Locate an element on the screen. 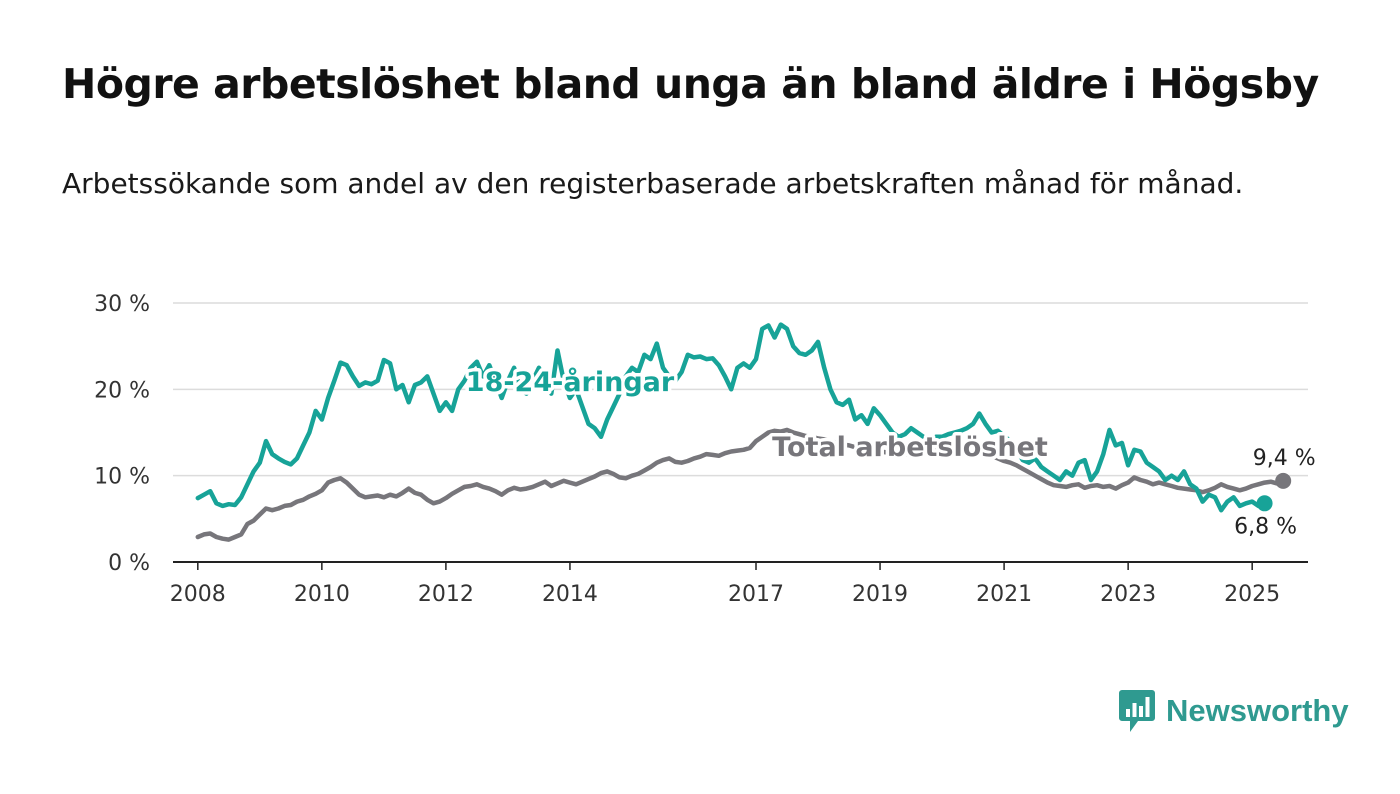 The height and width of the screenshot is (794, 1400). x-tick-label: 2021 is located at coordinates (1004, 594).